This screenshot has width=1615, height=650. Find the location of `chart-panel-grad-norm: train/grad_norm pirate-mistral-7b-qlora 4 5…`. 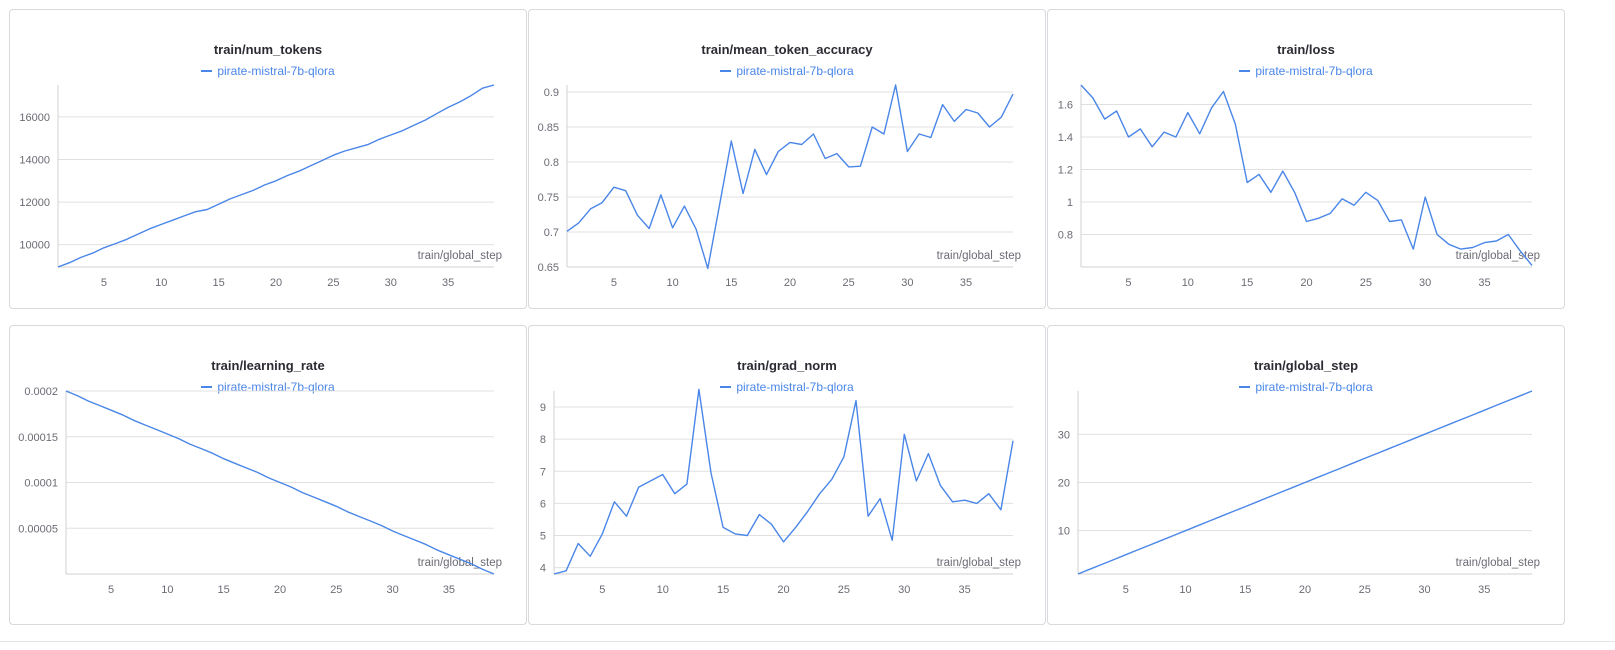

chart-panel-grad-norm: train/grad_norm pirate-mistral-7b-qlora 4 5… is located at coordinates (787, 475).